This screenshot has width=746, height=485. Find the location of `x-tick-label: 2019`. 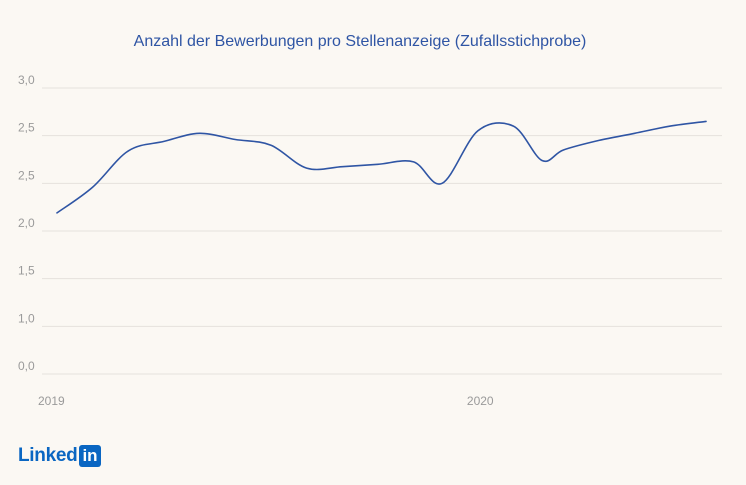

x-tick-label: 2019 is located at coordinates (51, 401).